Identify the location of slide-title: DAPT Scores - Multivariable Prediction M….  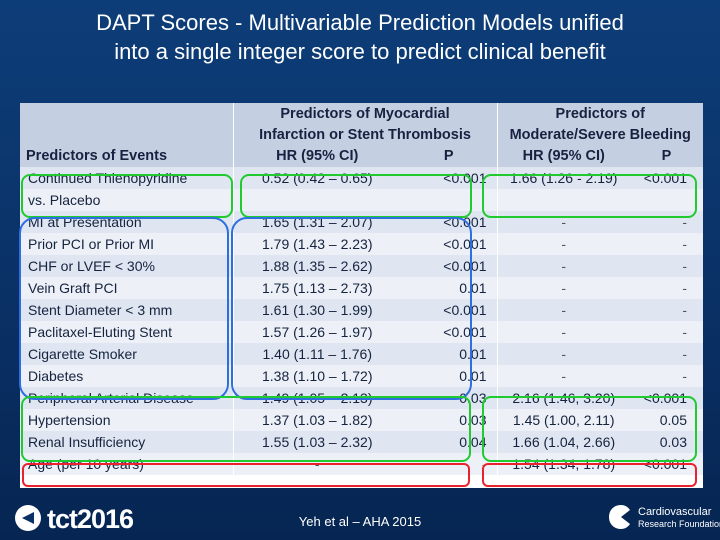
(360, 37).